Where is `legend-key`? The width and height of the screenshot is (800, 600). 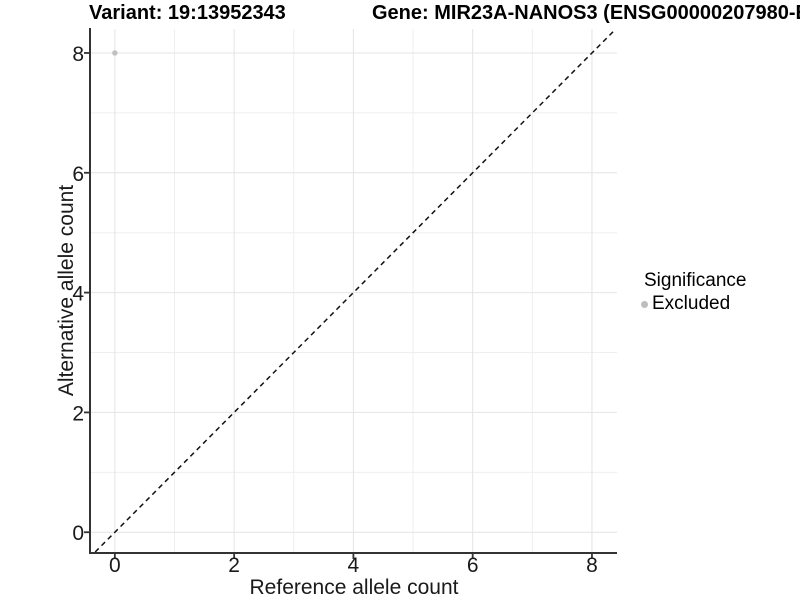 legend-key is located at coordinates (644, 304).